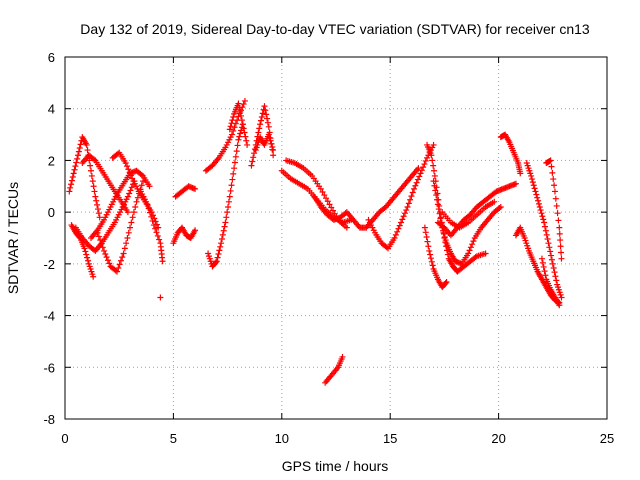 Image resolution: width=640 pixels, height=480 pixels. Describe the element at coordinates (49, 316) in the screenshot. I see `y-tick-label: -4` at that location.